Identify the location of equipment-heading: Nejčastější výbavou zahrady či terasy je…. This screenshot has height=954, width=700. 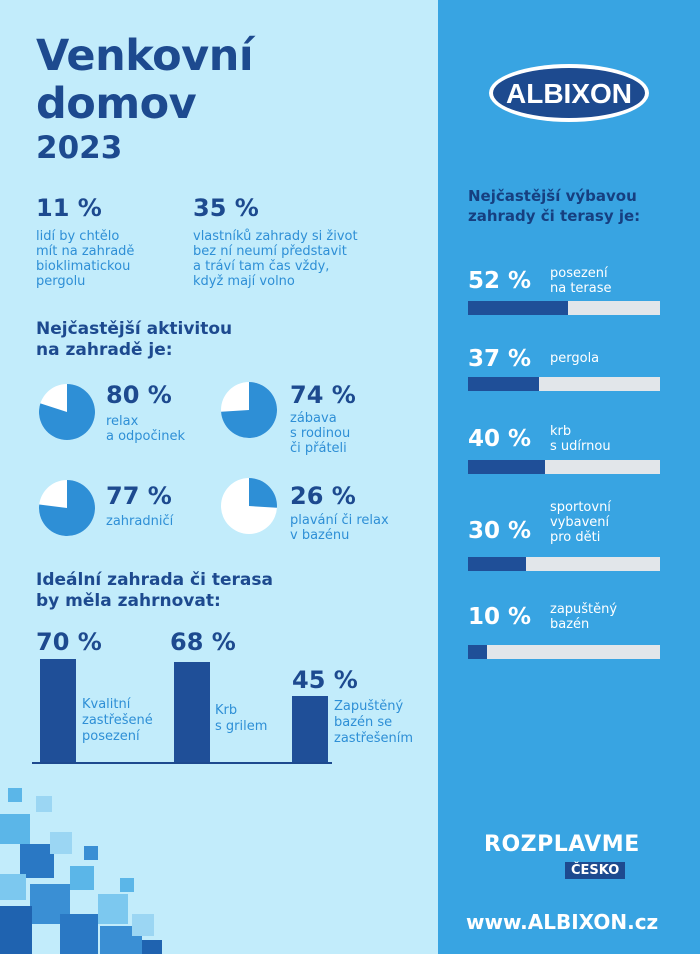
(554, 206).